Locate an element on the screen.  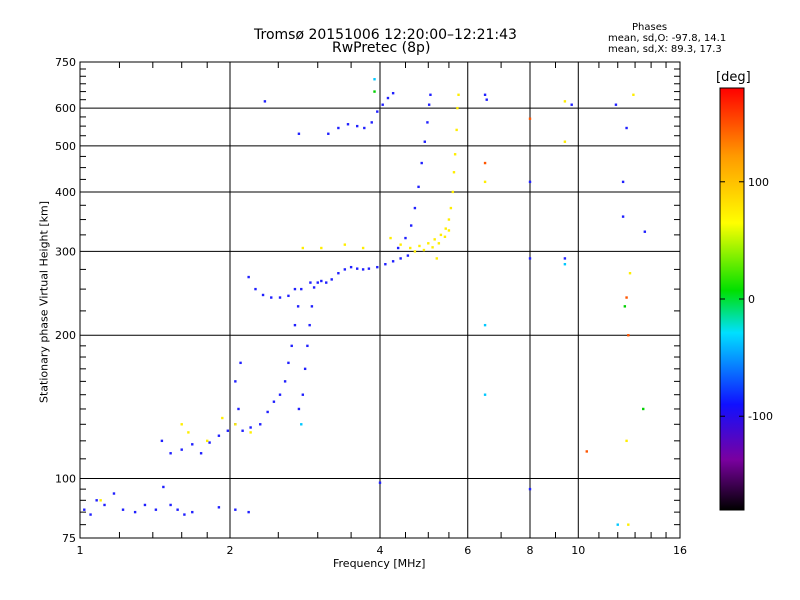
x-axis-label: Frequency [MHz] is located at coordinates (379, 563).